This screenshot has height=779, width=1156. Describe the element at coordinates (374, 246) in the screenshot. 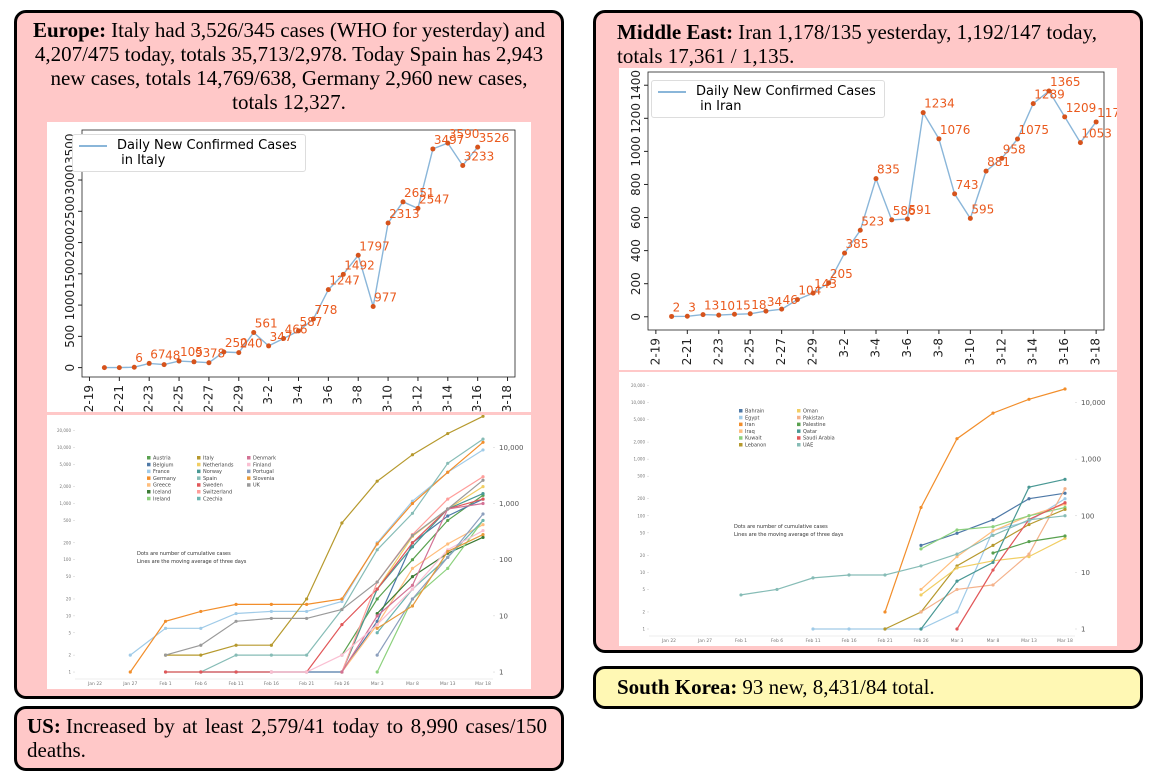

I see `data-label: 1797` at that location.